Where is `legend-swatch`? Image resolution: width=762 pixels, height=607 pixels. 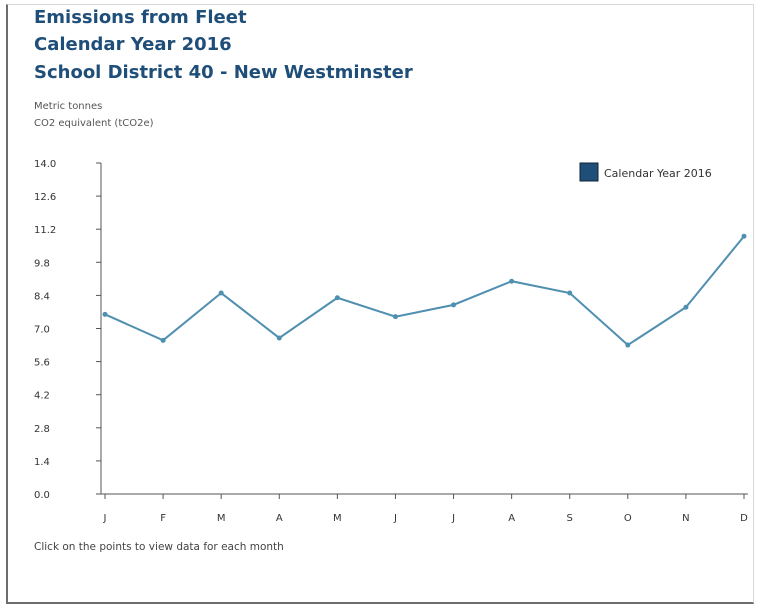
legend-swatch is located at coordinates (589, 172).